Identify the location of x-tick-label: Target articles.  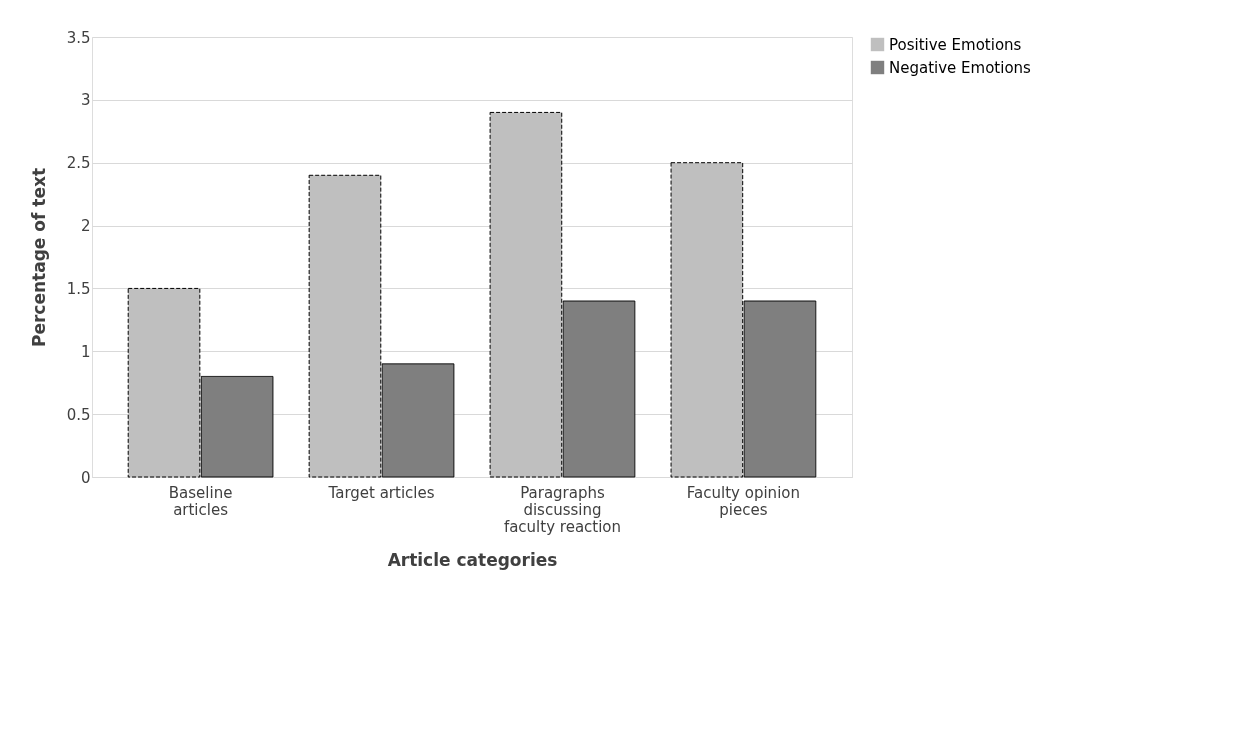
(381, 492).